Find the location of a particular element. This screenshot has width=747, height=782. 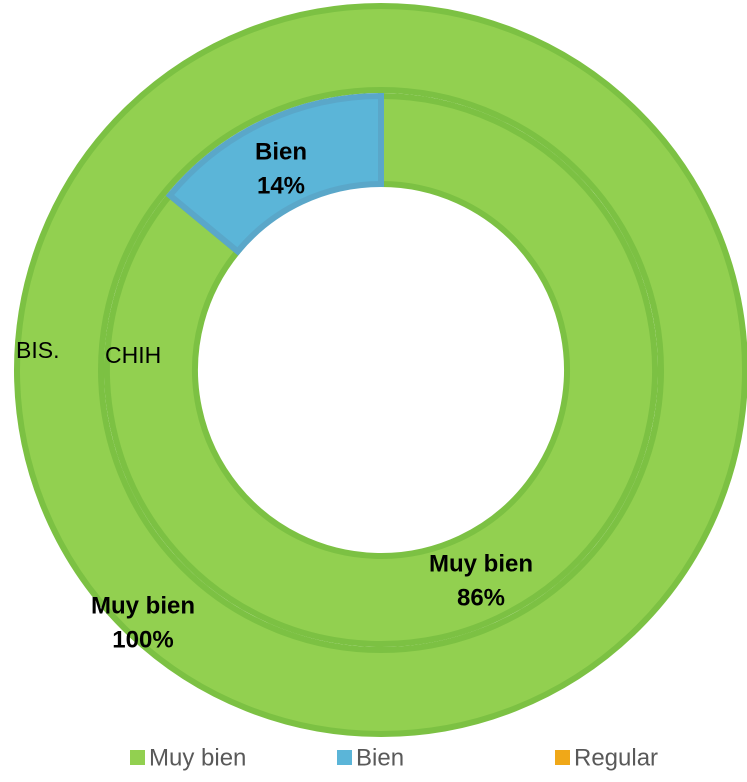

legend-label: Bien is located at coordinates (380, 757).